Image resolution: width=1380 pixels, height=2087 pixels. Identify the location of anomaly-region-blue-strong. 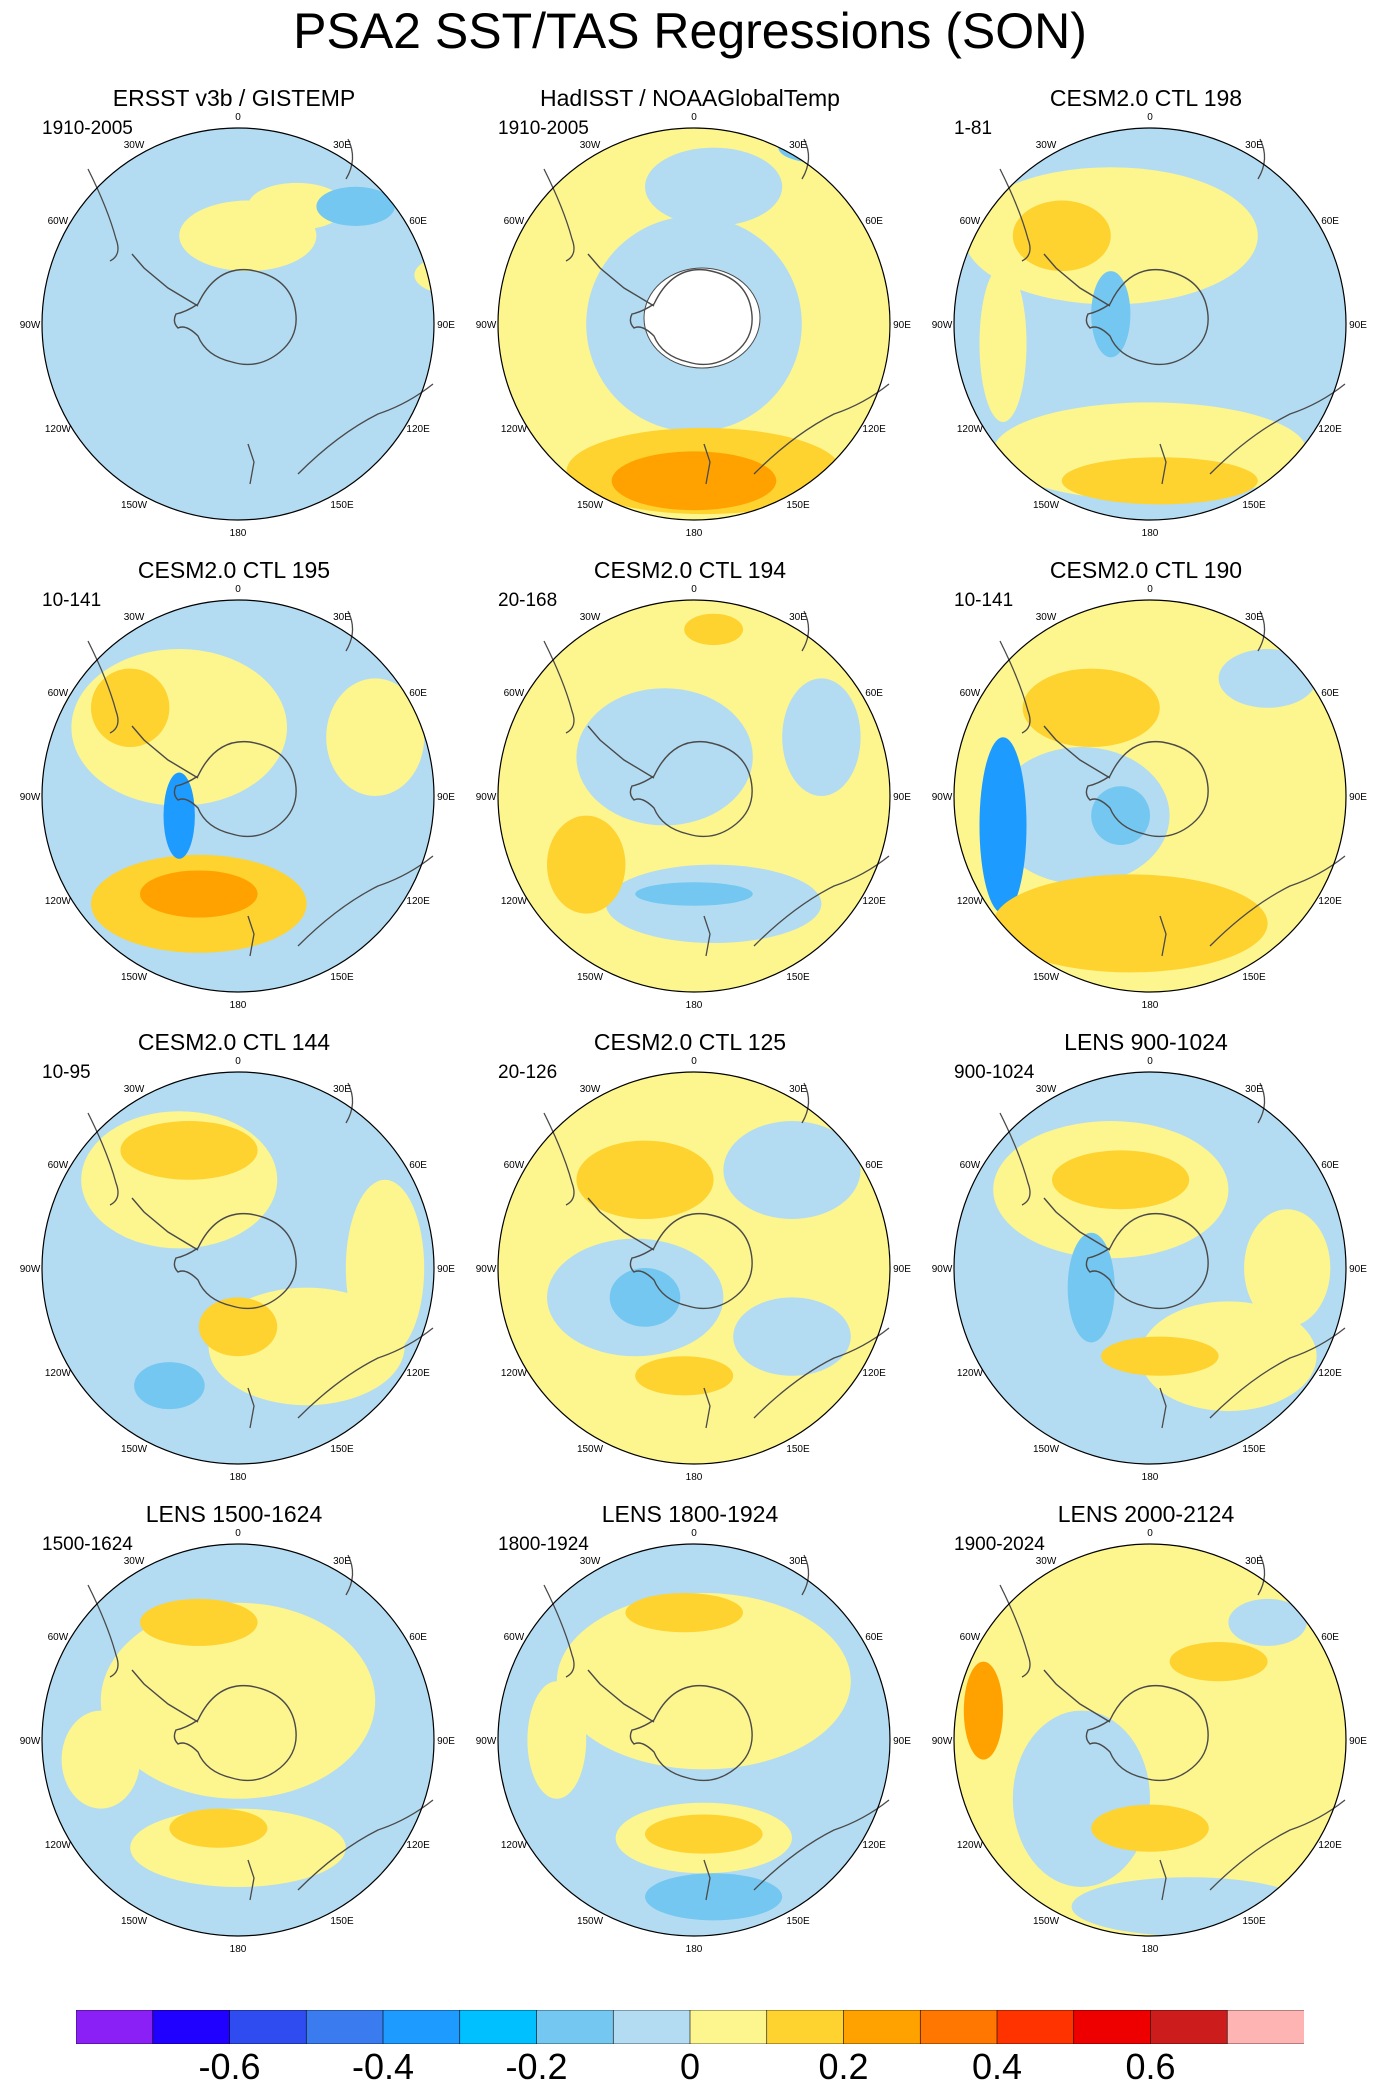
(1003, 825).